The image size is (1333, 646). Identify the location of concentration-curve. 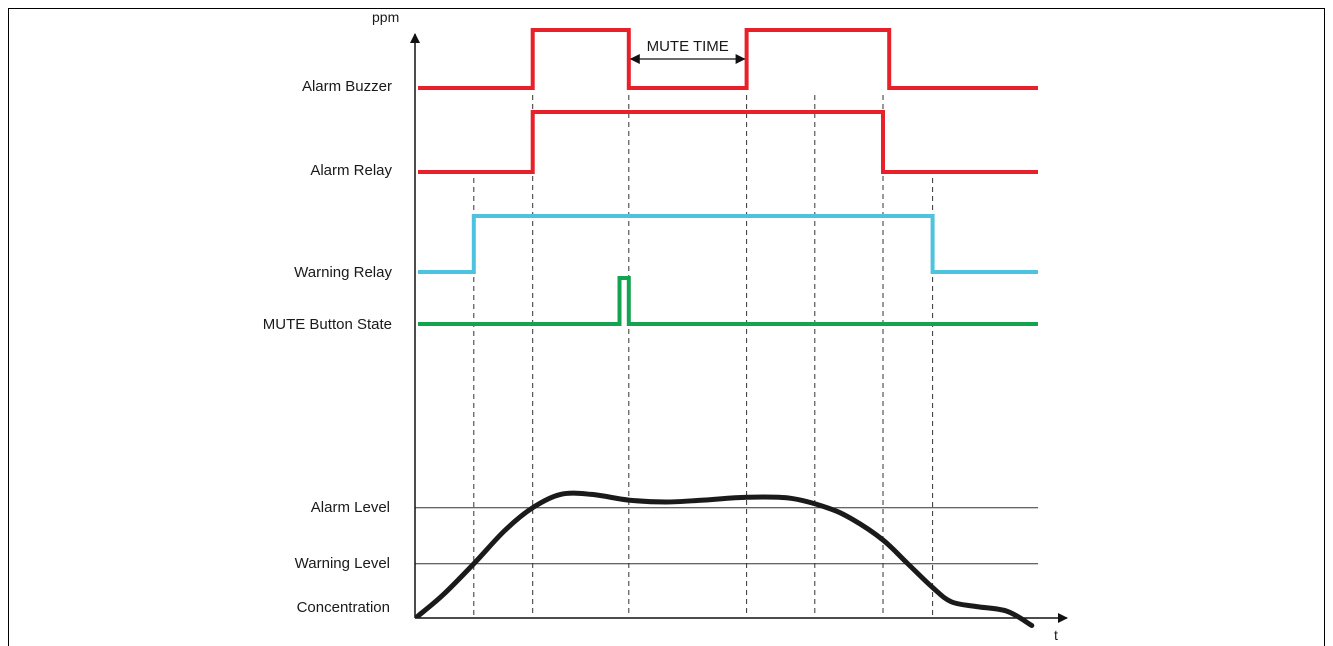
(725, 559).